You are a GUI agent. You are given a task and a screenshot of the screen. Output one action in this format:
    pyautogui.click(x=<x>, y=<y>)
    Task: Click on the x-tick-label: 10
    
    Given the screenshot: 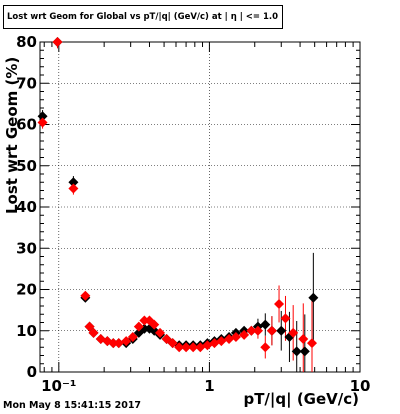 What is the action you would take?
    pyautogui.click(x=360, y=386)
    